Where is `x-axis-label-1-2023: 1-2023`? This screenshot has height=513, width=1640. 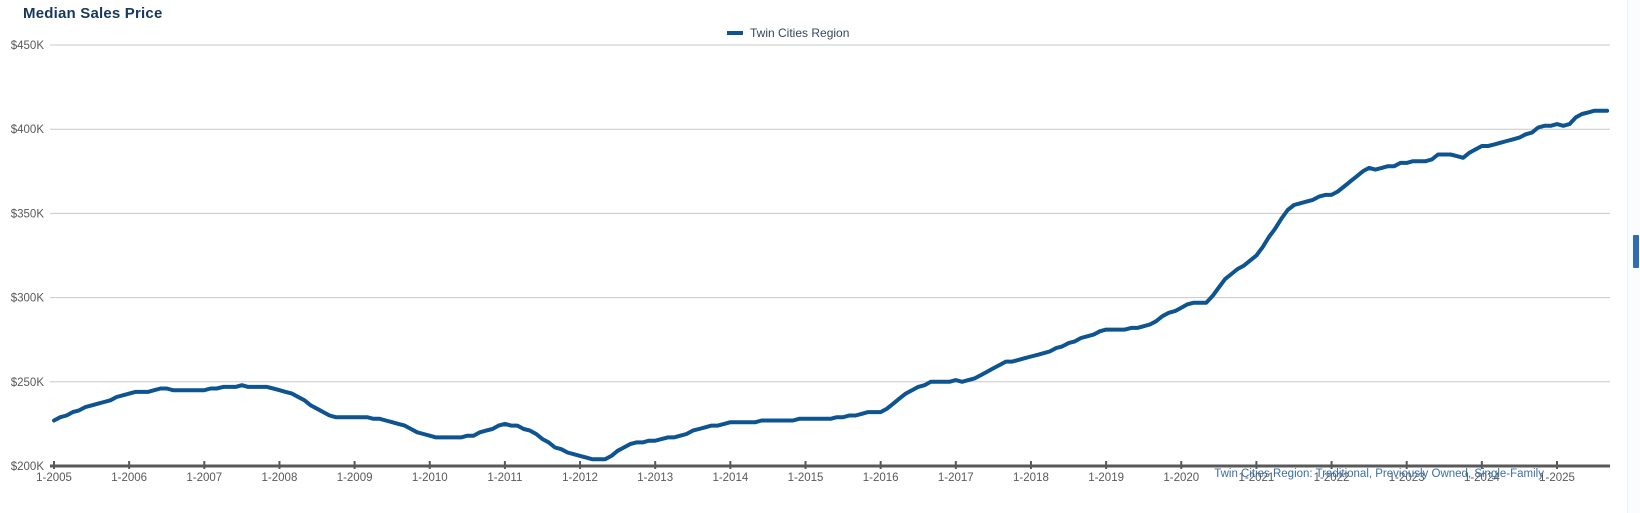
x-axis-label-1-2023: 1-2023 is located at coordinates (1407, 478).